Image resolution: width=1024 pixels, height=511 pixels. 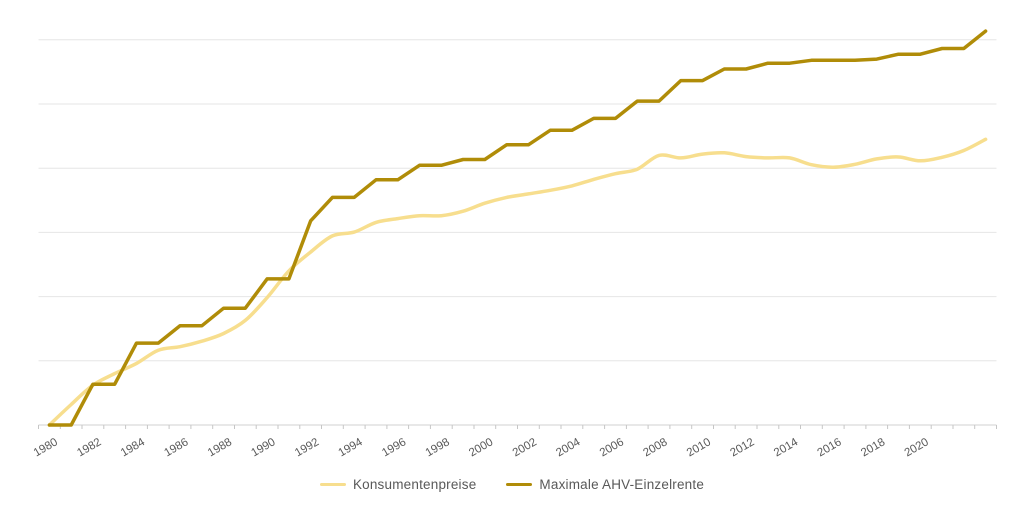 I want to click on x-axis-label: 2020, so click(x=917, y=447).